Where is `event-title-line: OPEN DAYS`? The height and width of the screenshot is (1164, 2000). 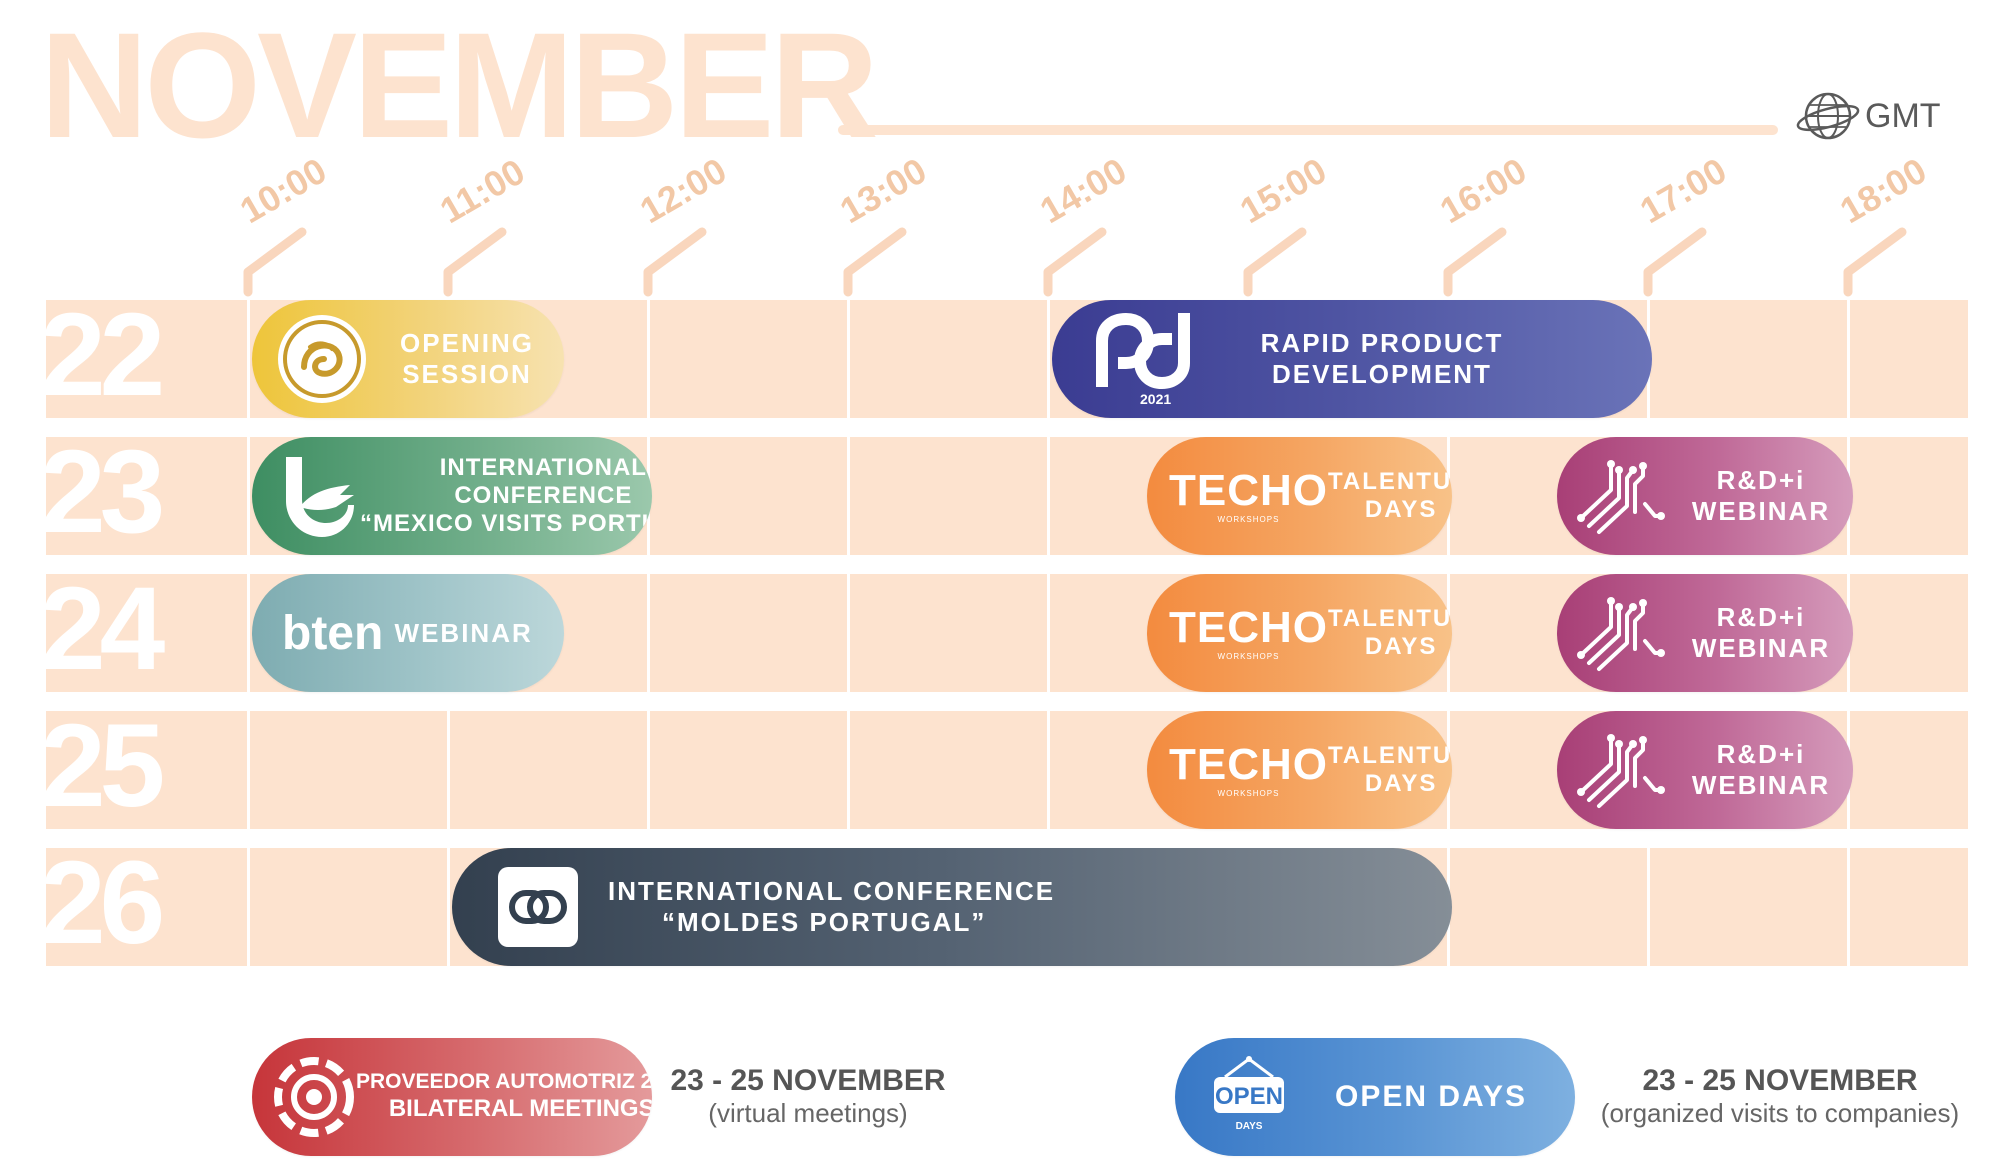 event-title-line: OPEN DAYS is located at coordinates (1431, 1097).